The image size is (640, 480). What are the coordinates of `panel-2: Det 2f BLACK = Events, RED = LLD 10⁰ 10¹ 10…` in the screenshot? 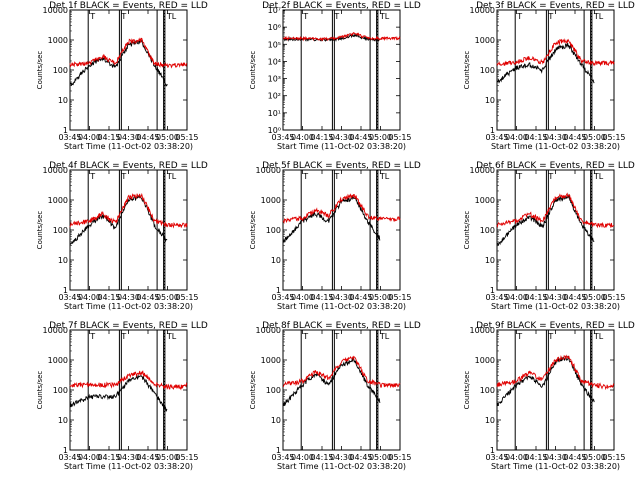 It's located at (335, 76).